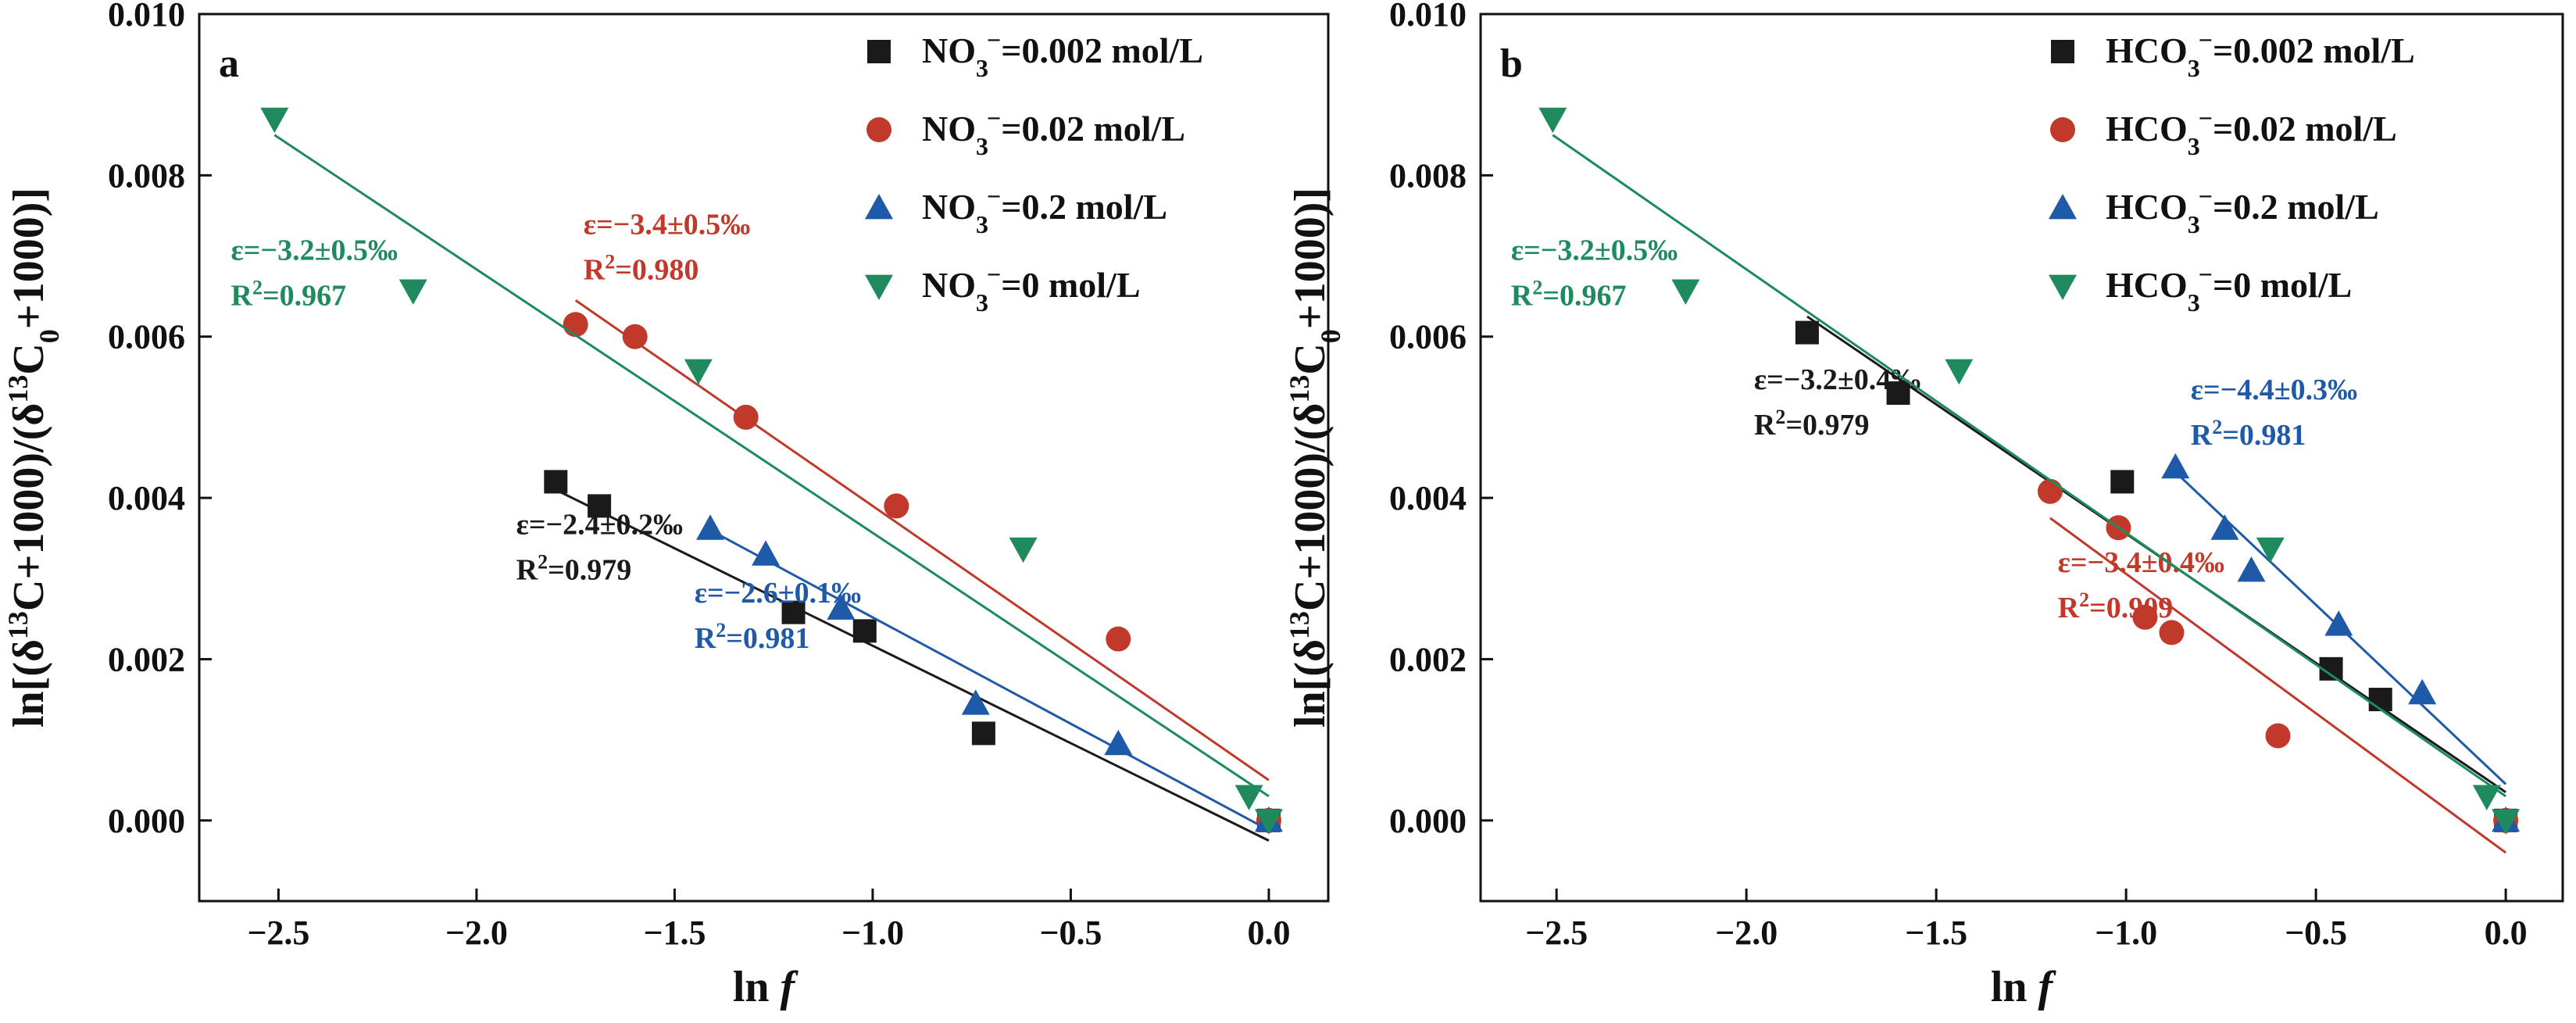  Describe the element at coordinates (29, 507) in the screenshot. I see `y-label-part: C+1000)/(δ` at that location.